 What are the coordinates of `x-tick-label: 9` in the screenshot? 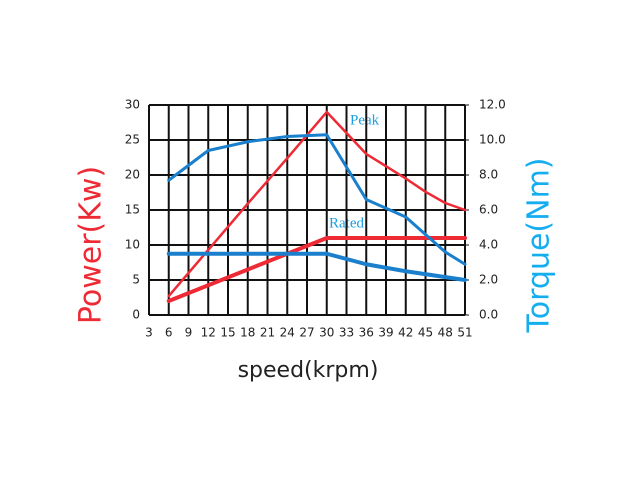 It's located at (189, 333).